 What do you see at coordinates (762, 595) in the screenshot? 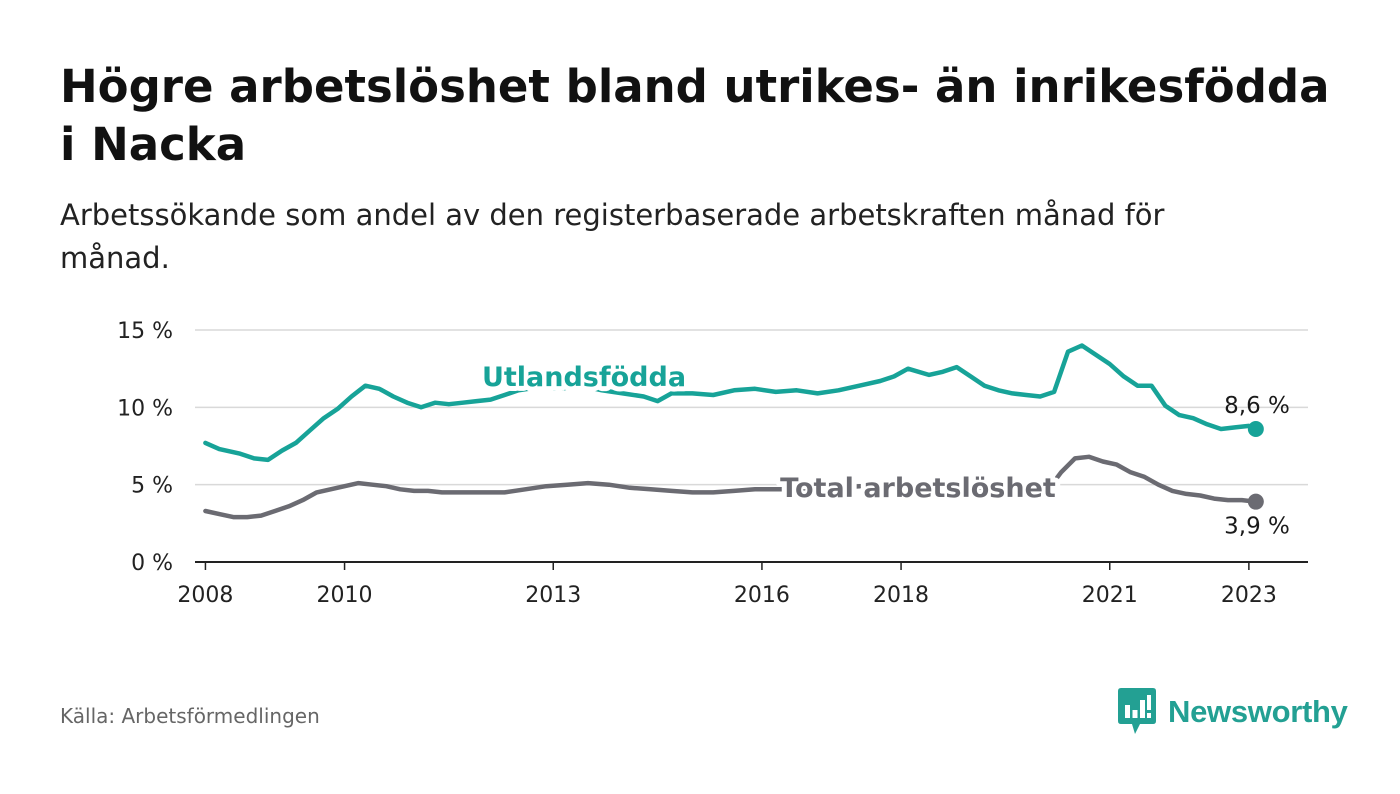
I see `x-tick-label: 2016` at bounding box center [762, 595].